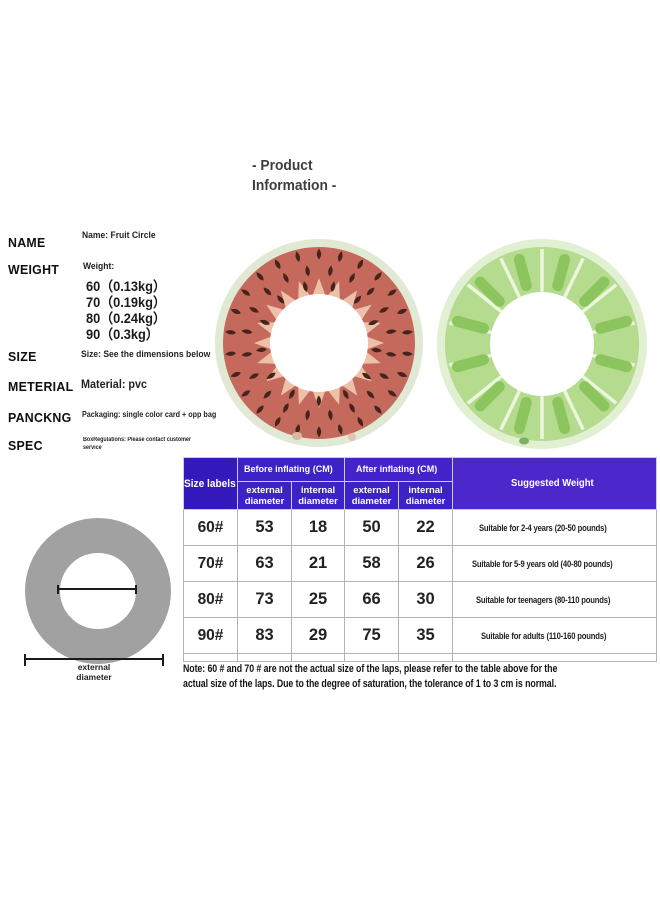 This screenshot has height=900, width=660. What do you see at coordinates (99, 266) in the screenshot?
I see `spec-value-weight-title: Weight:` at bounding box center [99, 266].